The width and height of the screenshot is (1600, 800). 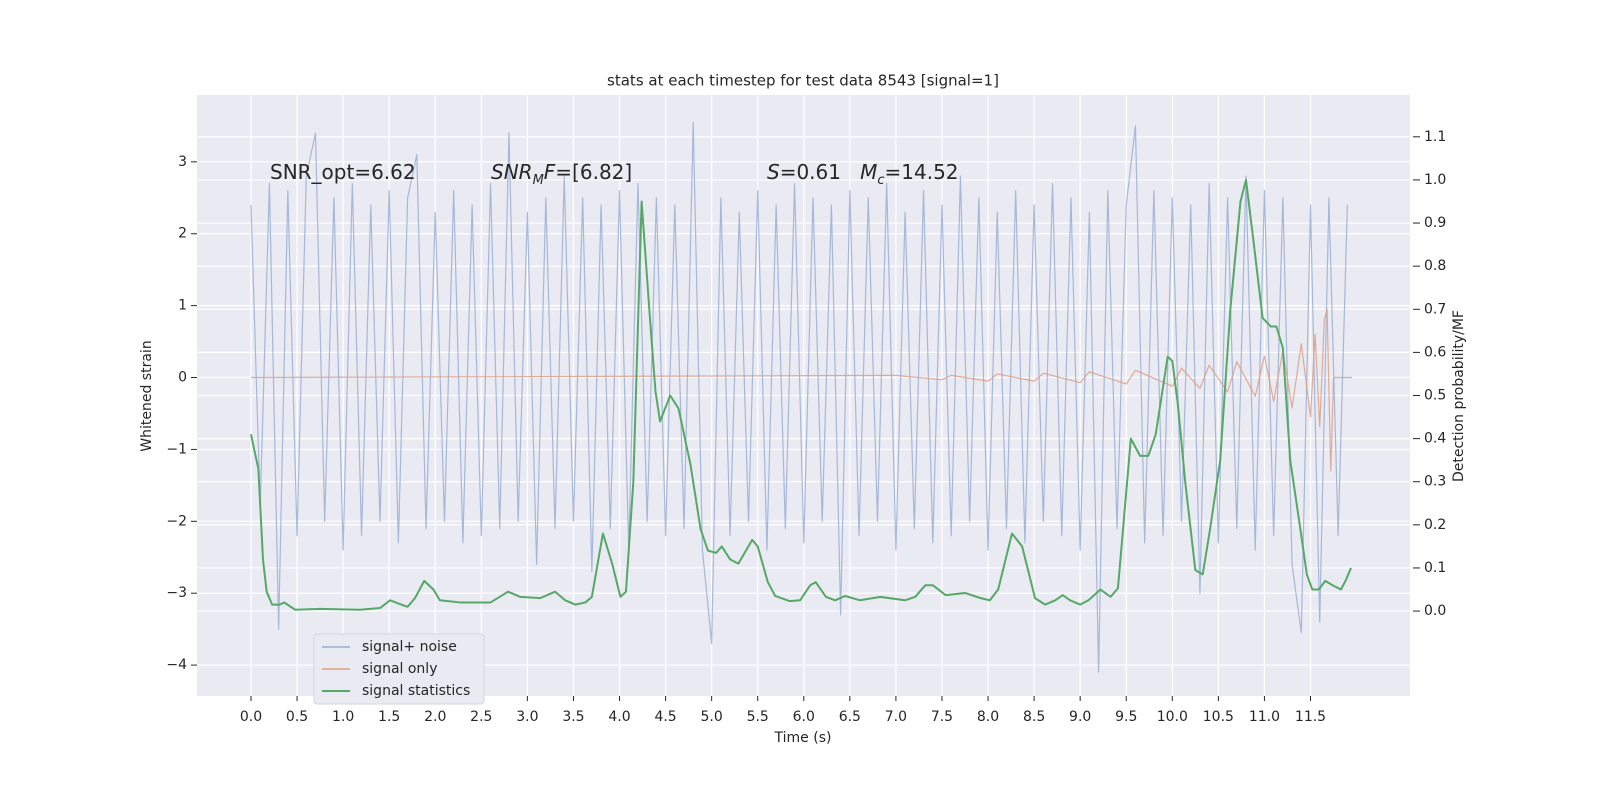 I want to click on y2-tick-label: 0.3, so click(x=1435, y=482).